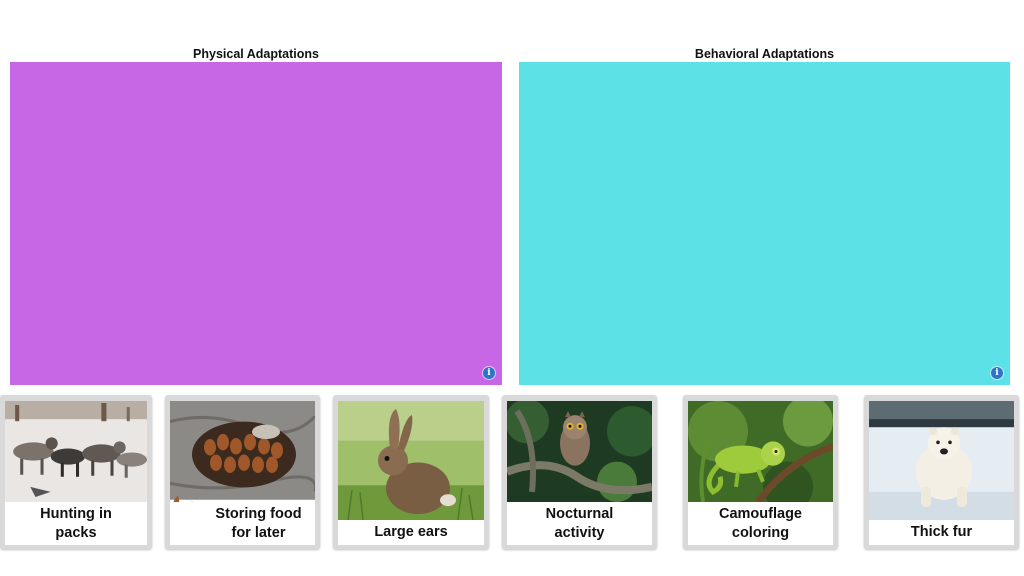 This screenshot has height=576, width=1024. I want to click on card-nocturnal-activity: Nocturnal activity, so click(579, 472).